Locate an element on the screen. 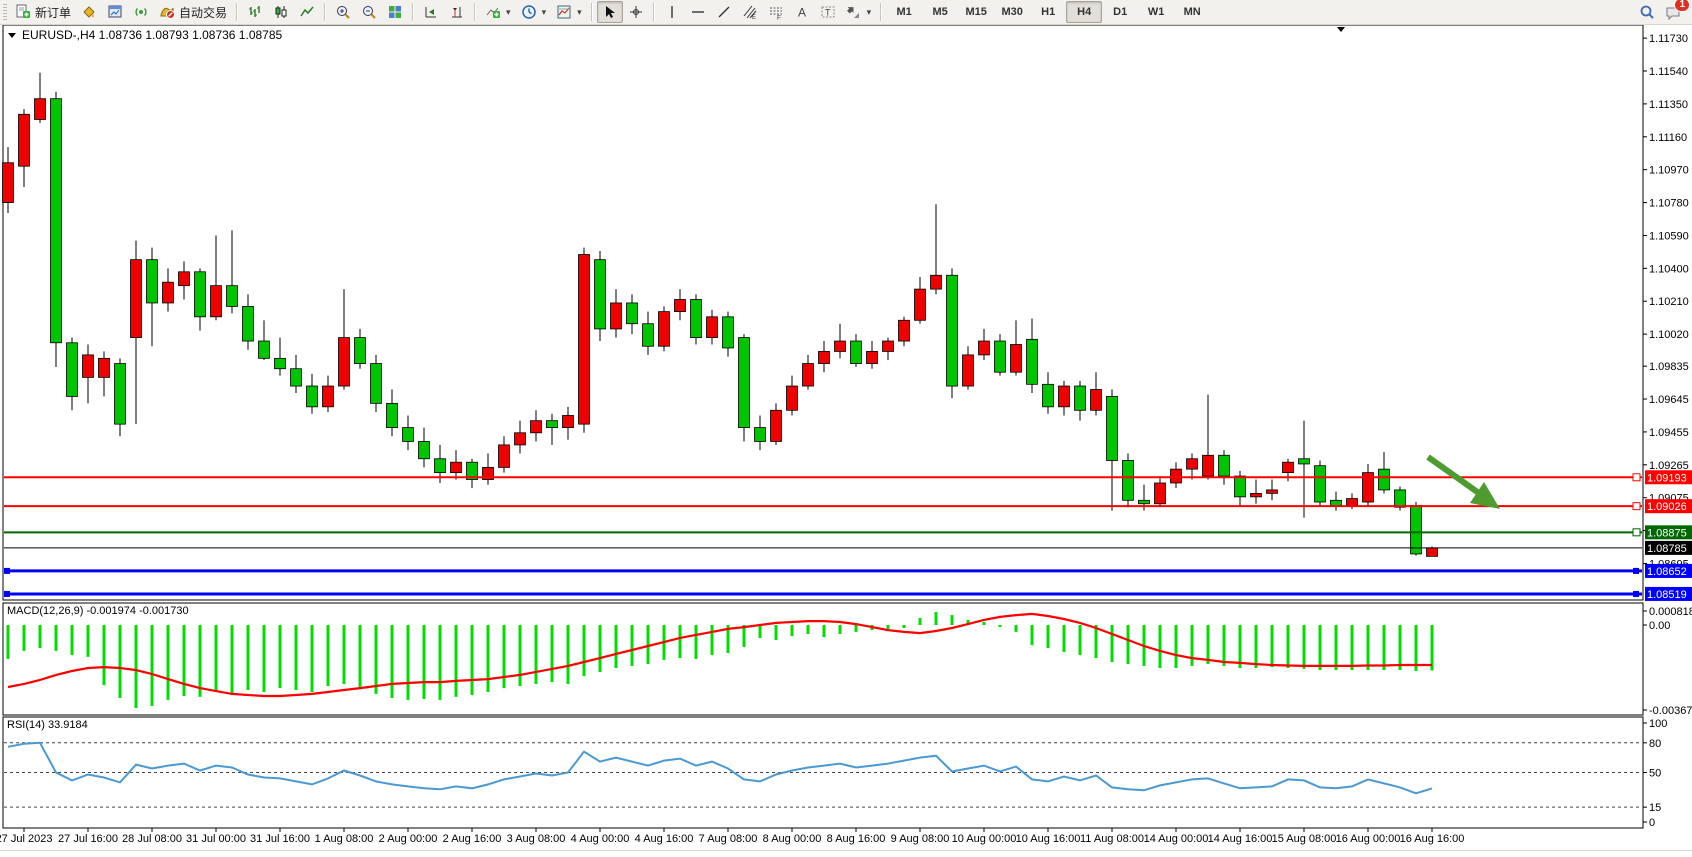  price-tick-label: 1.09265 is located at coordinates (1669, 466).